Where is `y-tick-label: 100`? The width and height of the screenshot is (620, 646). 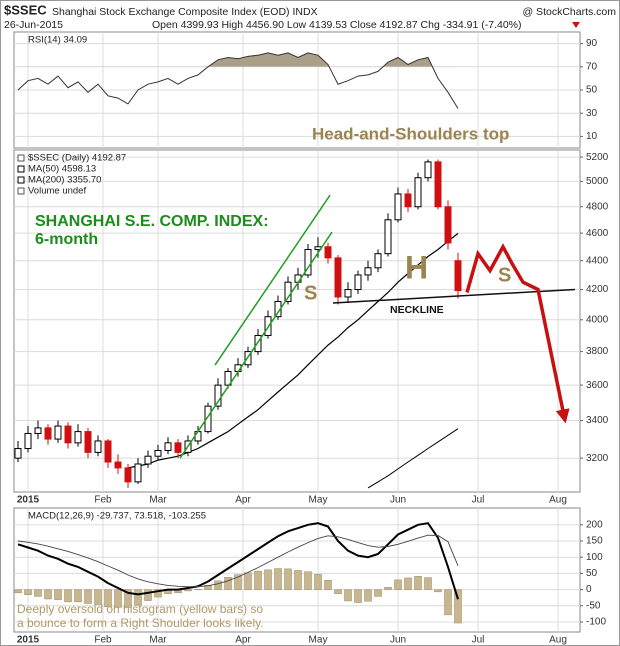 y-tick-label: 100 is located at coordinates (594, 557).